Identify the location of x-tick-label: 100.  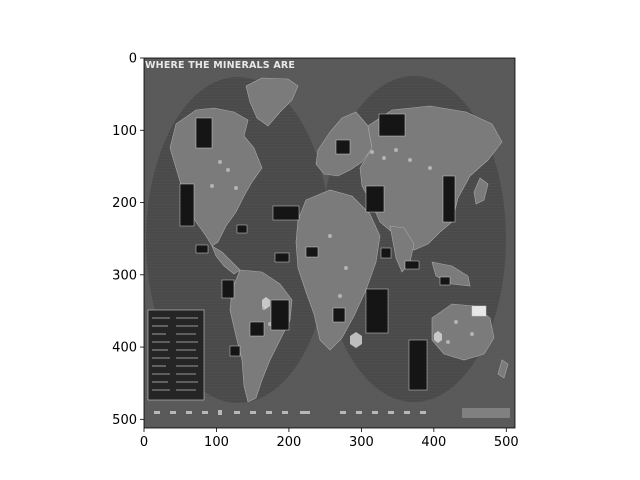
(216, 442).